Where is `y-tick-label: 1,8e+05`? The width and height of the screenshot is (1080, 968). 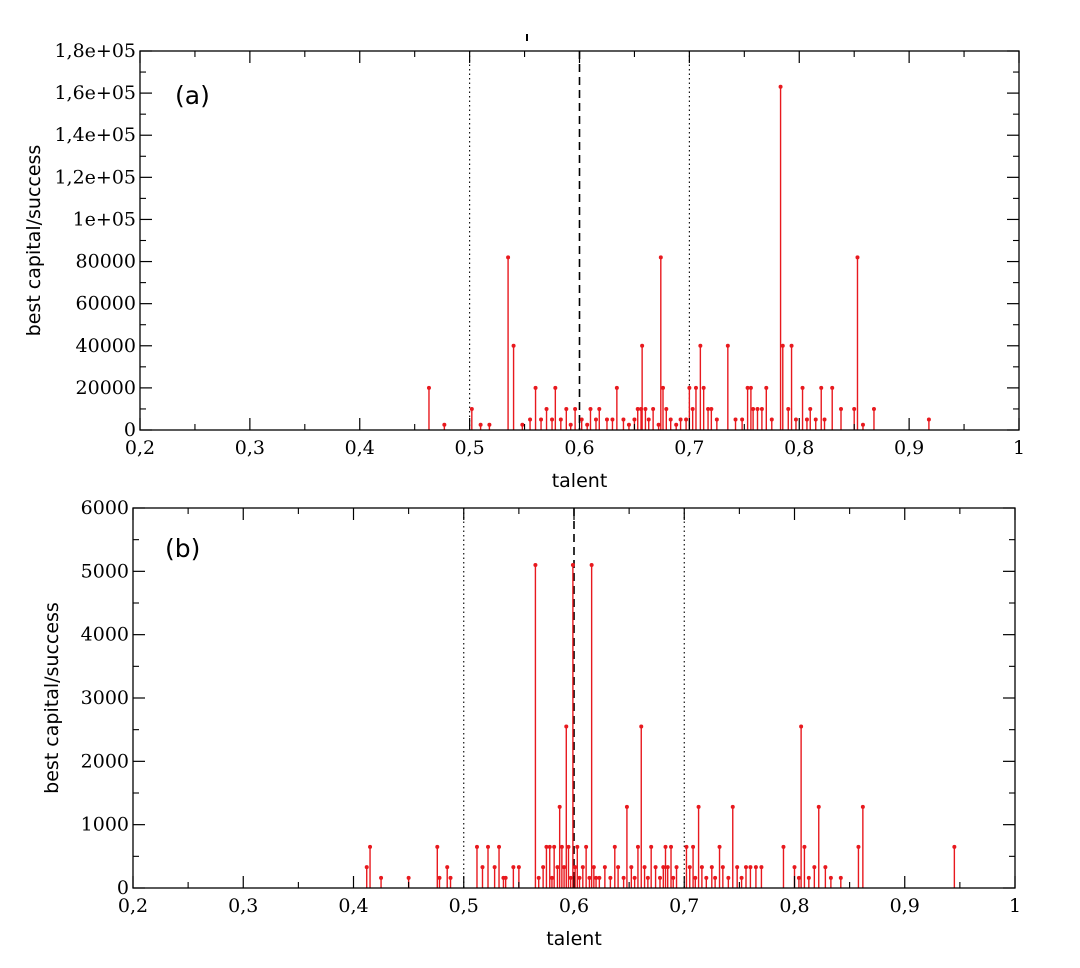
y-tick-label: 1,8e+05 is located at coordinates (95, 51).